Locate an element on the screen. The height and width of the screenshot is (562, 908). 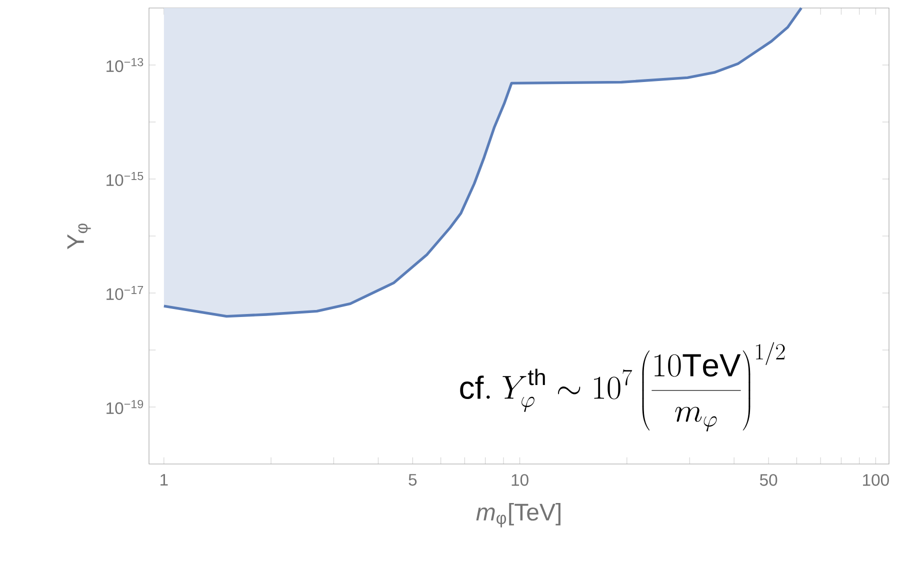
y-tick-label: 10$^{−19}$ is located at coordinates (125, 407).